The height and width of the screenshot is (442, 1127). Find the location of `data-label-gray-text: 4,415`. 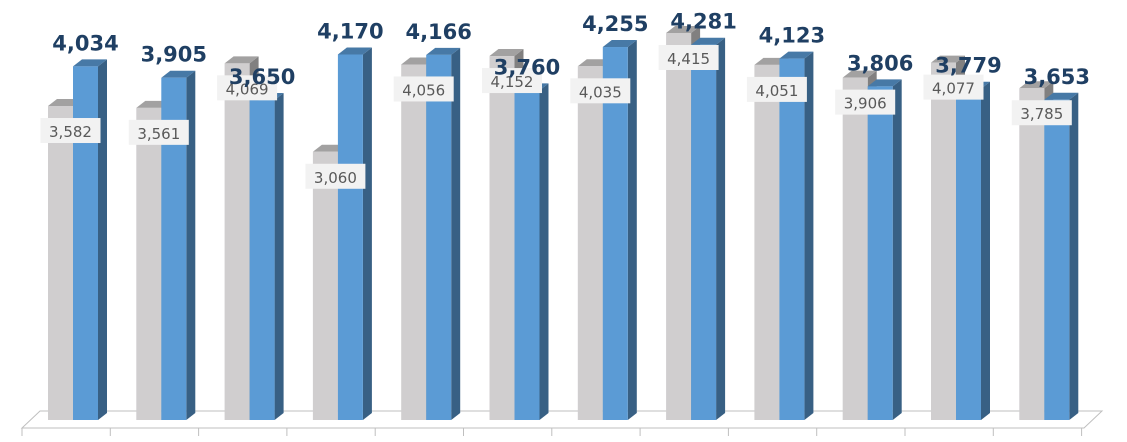

data-label-gray-text: 4,415 is located at coordinates (688, 59).